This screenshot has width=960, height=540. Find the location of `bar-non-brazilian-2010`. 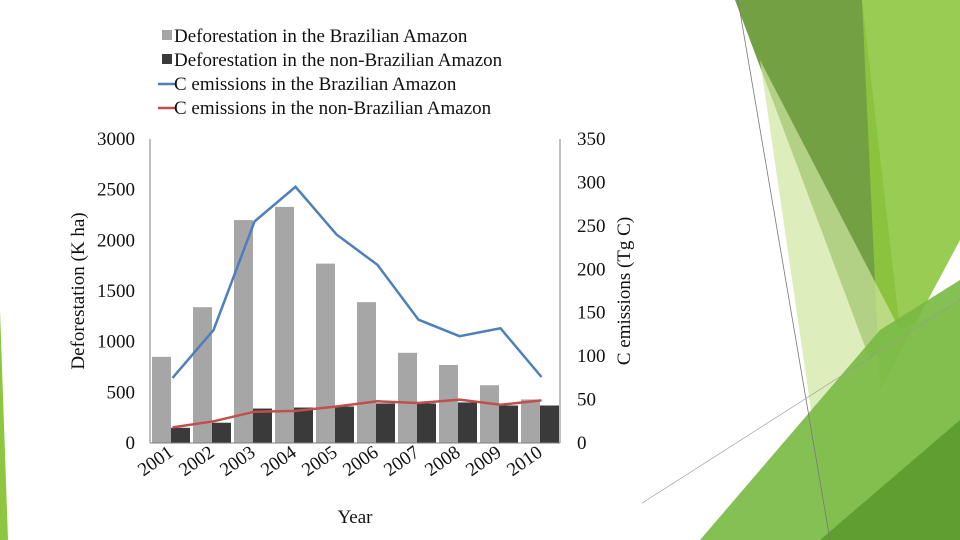

bar-non-brazilian-2010 is located at coordinates (549, 424).